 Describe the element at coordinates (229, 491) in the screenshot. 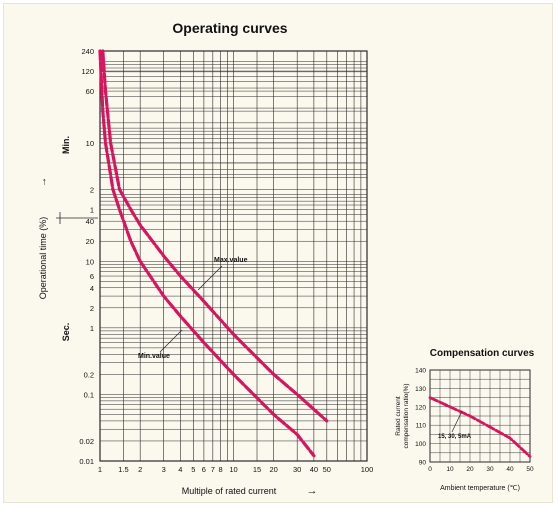

I see `x-axis-title: Multiple of rated current` at that location.